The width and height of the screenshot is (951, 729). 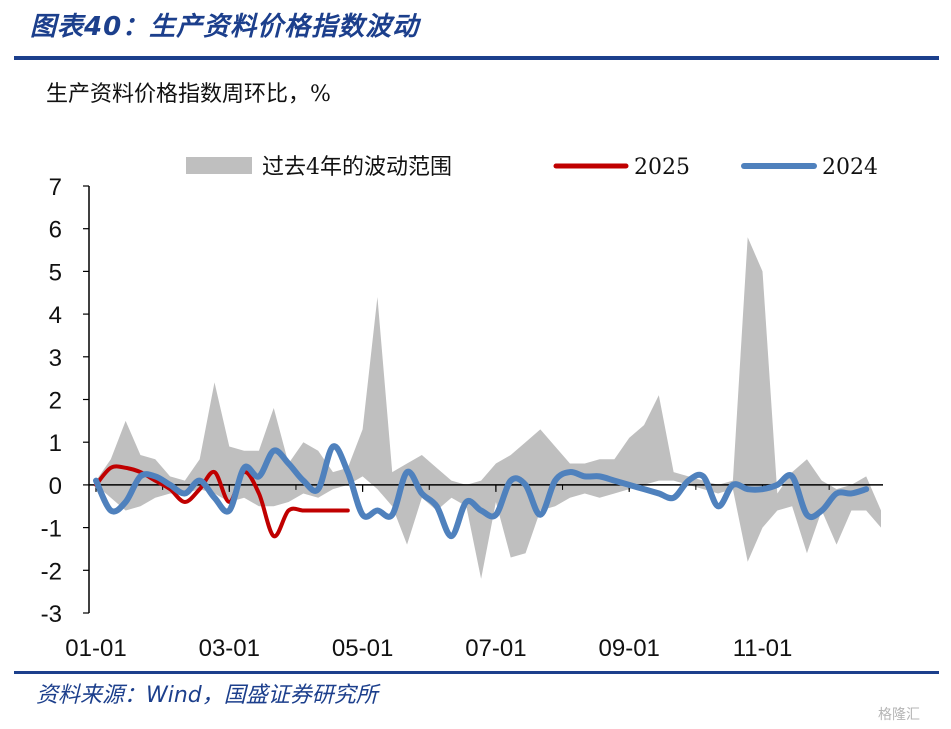 What do you see at coordinates (225, 27) in the screenshot?
I see `page-title: 图表40：生产资料价格指数波动` at bounding box center [225, 27].